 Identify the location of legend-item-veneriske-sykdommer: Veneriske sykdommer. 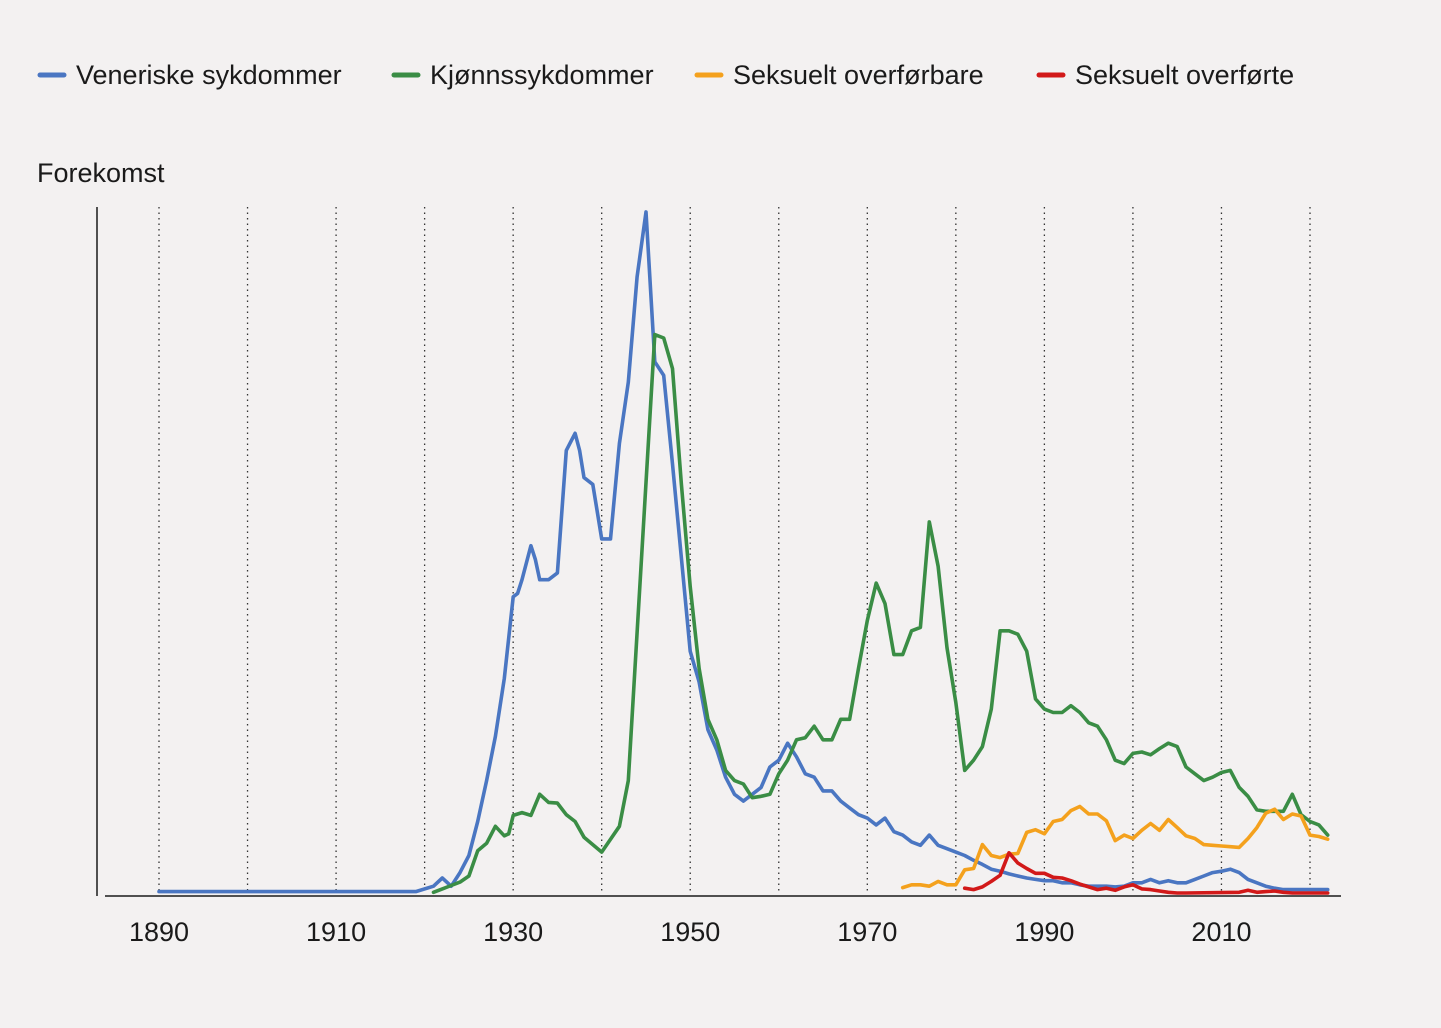
(189, 75).